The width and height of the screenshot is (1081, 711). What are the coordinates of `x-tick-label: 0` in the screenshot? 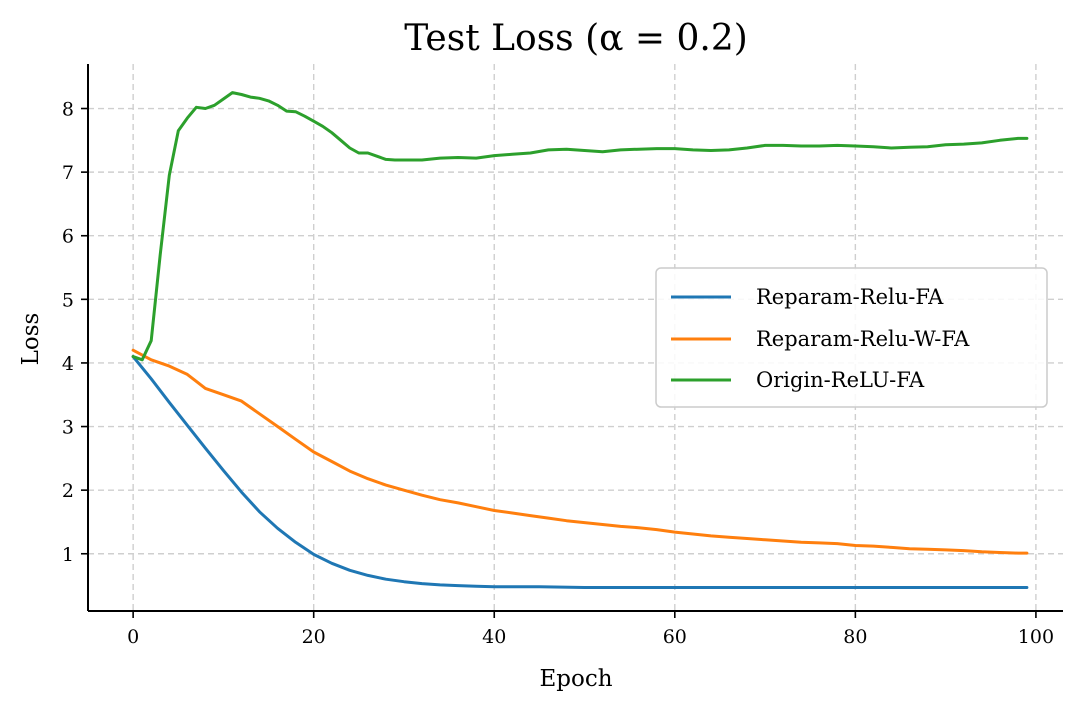 It's located at (133, 637).